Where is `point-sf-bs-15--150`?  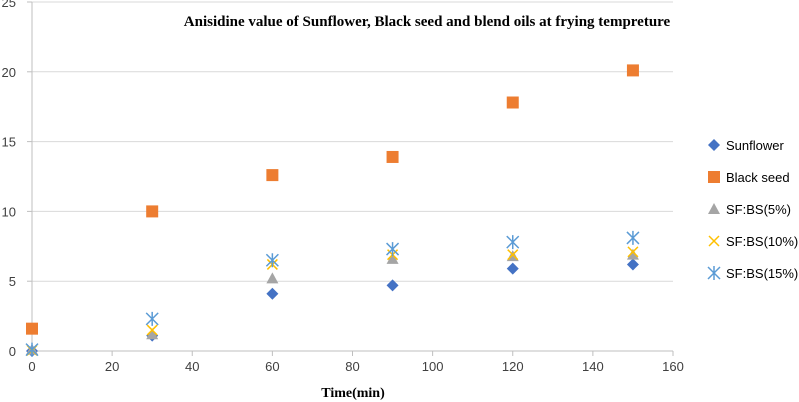
point-sf-bs-15--150 is located at coordinates (633, 237).